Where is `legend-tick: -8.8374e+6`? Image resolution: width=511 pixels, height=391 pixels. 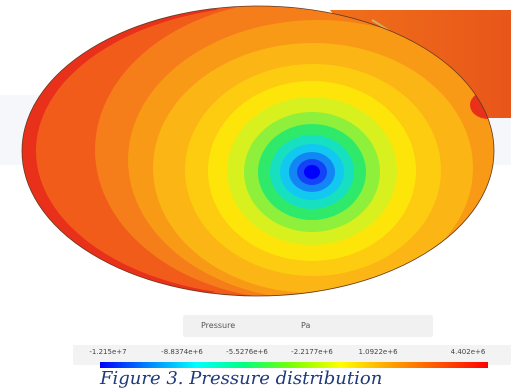
legend-tick: -8.8374e+6 is located at coordinates (182, 352).